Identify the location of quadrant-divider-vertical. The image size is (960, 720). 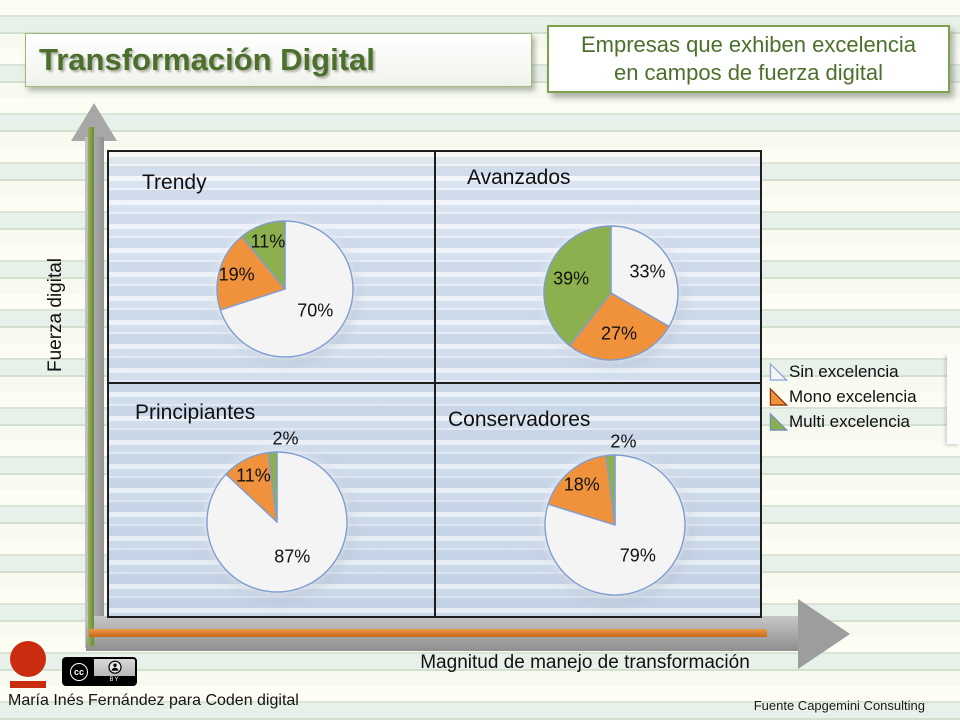
(435, 384).